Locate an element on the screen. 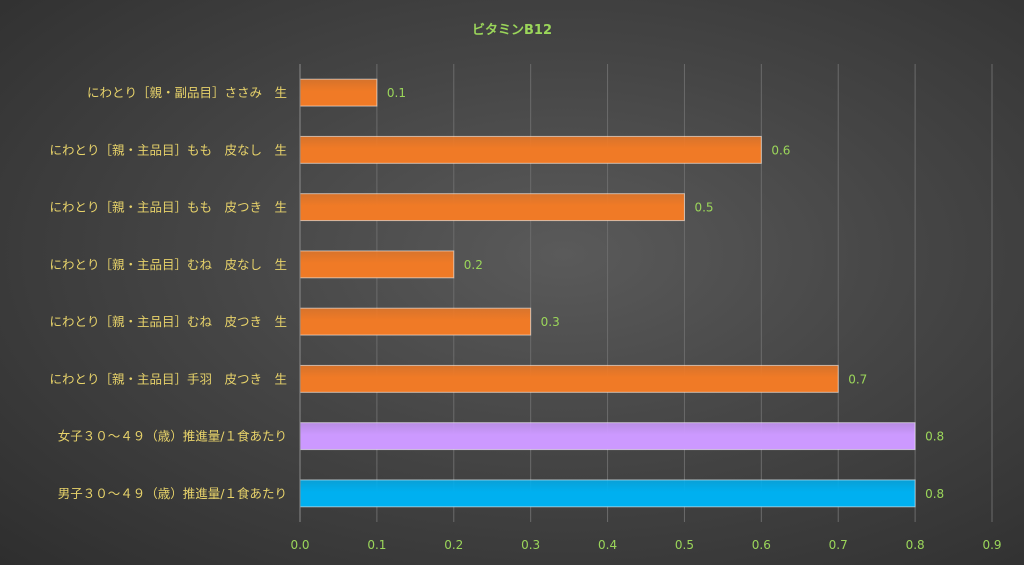  category-label: にわとり［親・主品目］もも 皮つき 生 is located at coordinates (168, 207).